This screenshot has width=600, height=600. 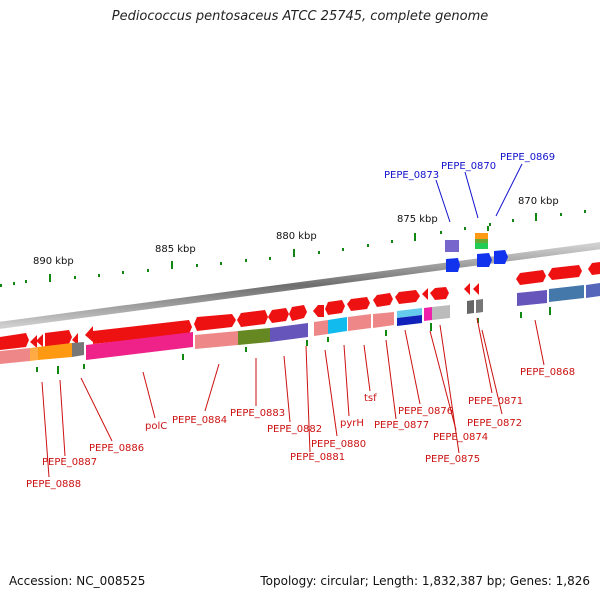 What do you see at coordinates (175, 249) in the screenshot?
I see `scale-label: 885 kbp` at bounding box center [175, 249].